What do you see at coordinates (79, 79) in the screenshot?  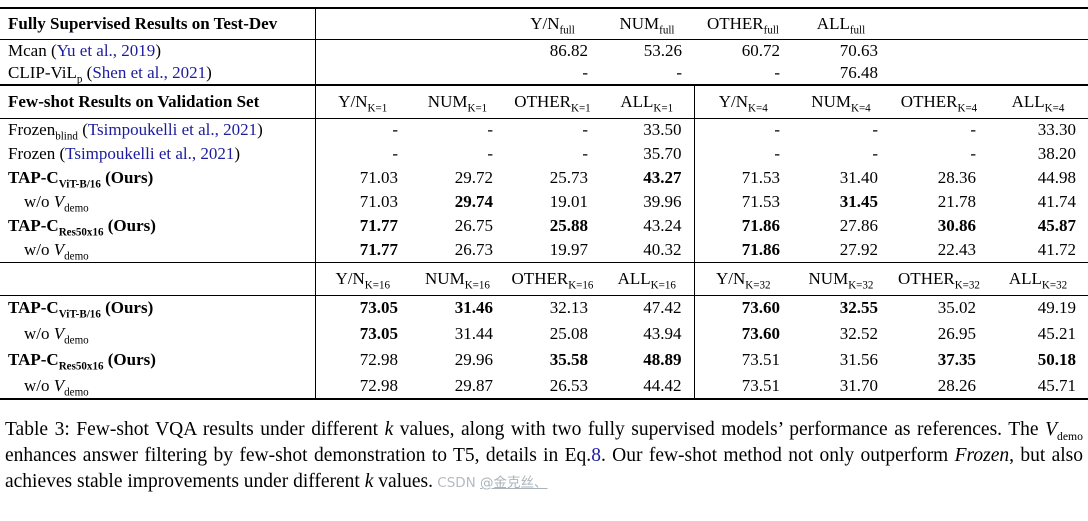 I see `text-part: p` at bounding box center [79, 79].